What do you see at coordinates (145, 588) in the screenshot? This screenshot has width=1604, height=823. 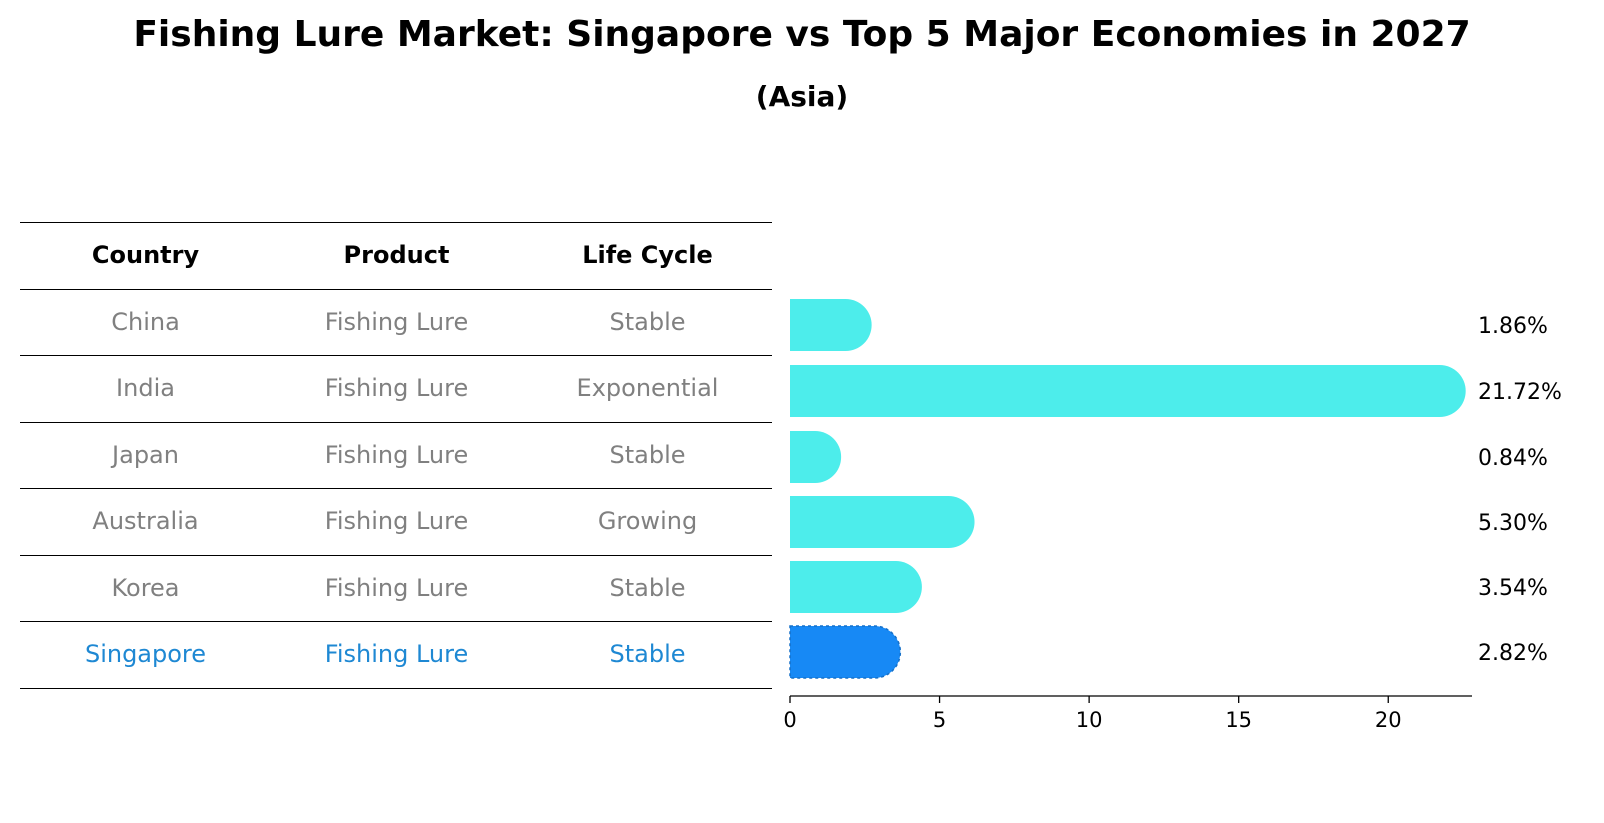 I see `table-cell-country: Korea` at bounding box center [145, 588].